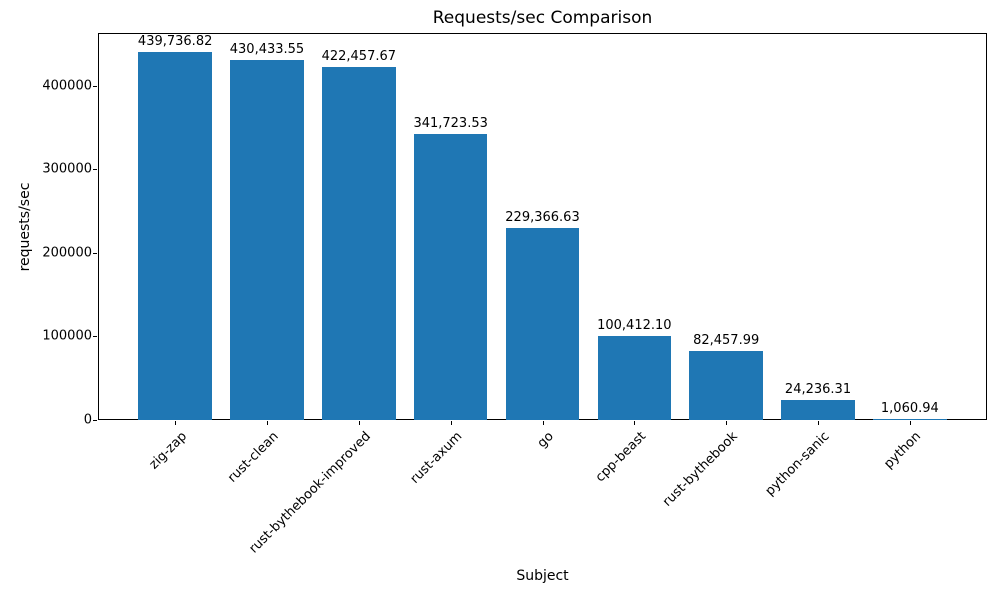 Image resolution: width=1000 pixels, height=600 pixels. Describe the element at coordinates (546, 440) in the screenshot. I see `x-tick-label: go` at that location.